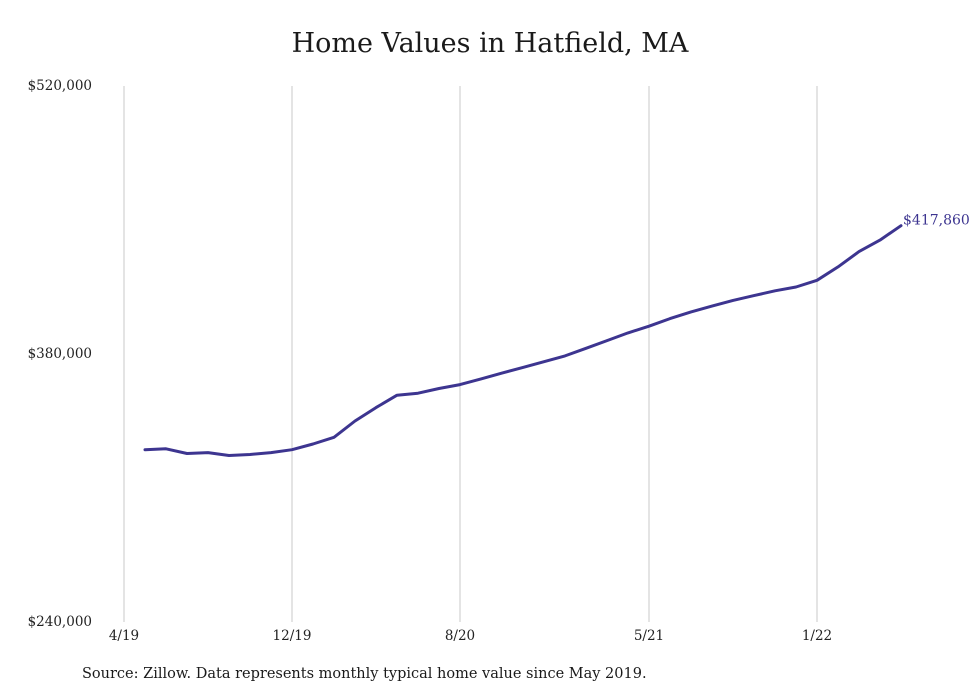  Describe the element at coordinates (60, 86) in the screenshot. I see `y-tick-label: $520,000` at that location.